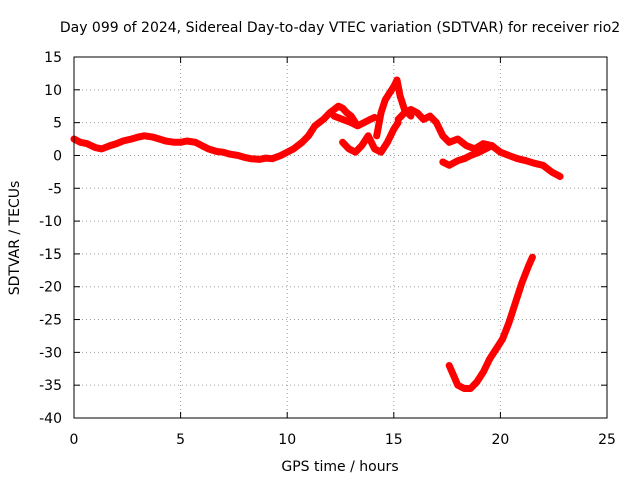 The image size is (640, 480). I want to click on y-tick-label: 15, so click(53, 58).